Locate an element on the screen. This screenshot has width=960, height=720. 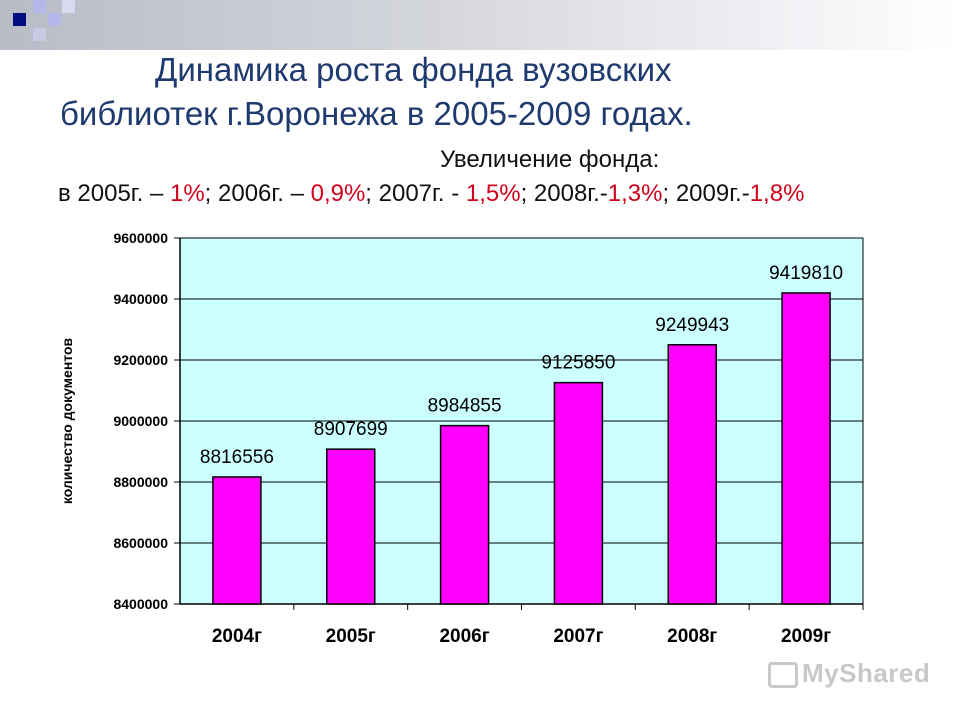
growth-percent-3: 1,3% is located at coordinates (635, 193).